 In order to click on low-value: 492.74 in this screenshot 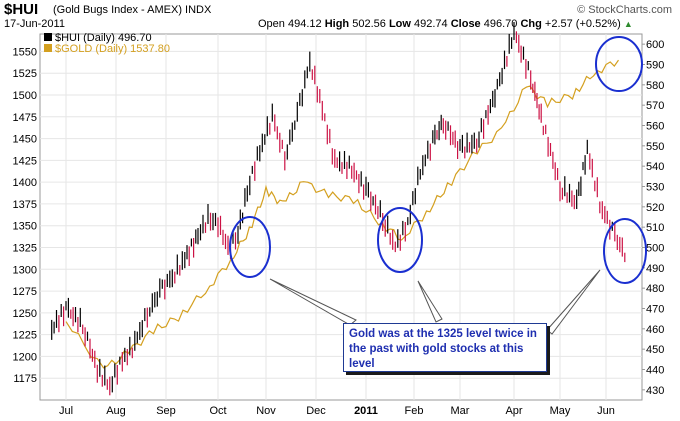, I will do `click(431, 24)`.